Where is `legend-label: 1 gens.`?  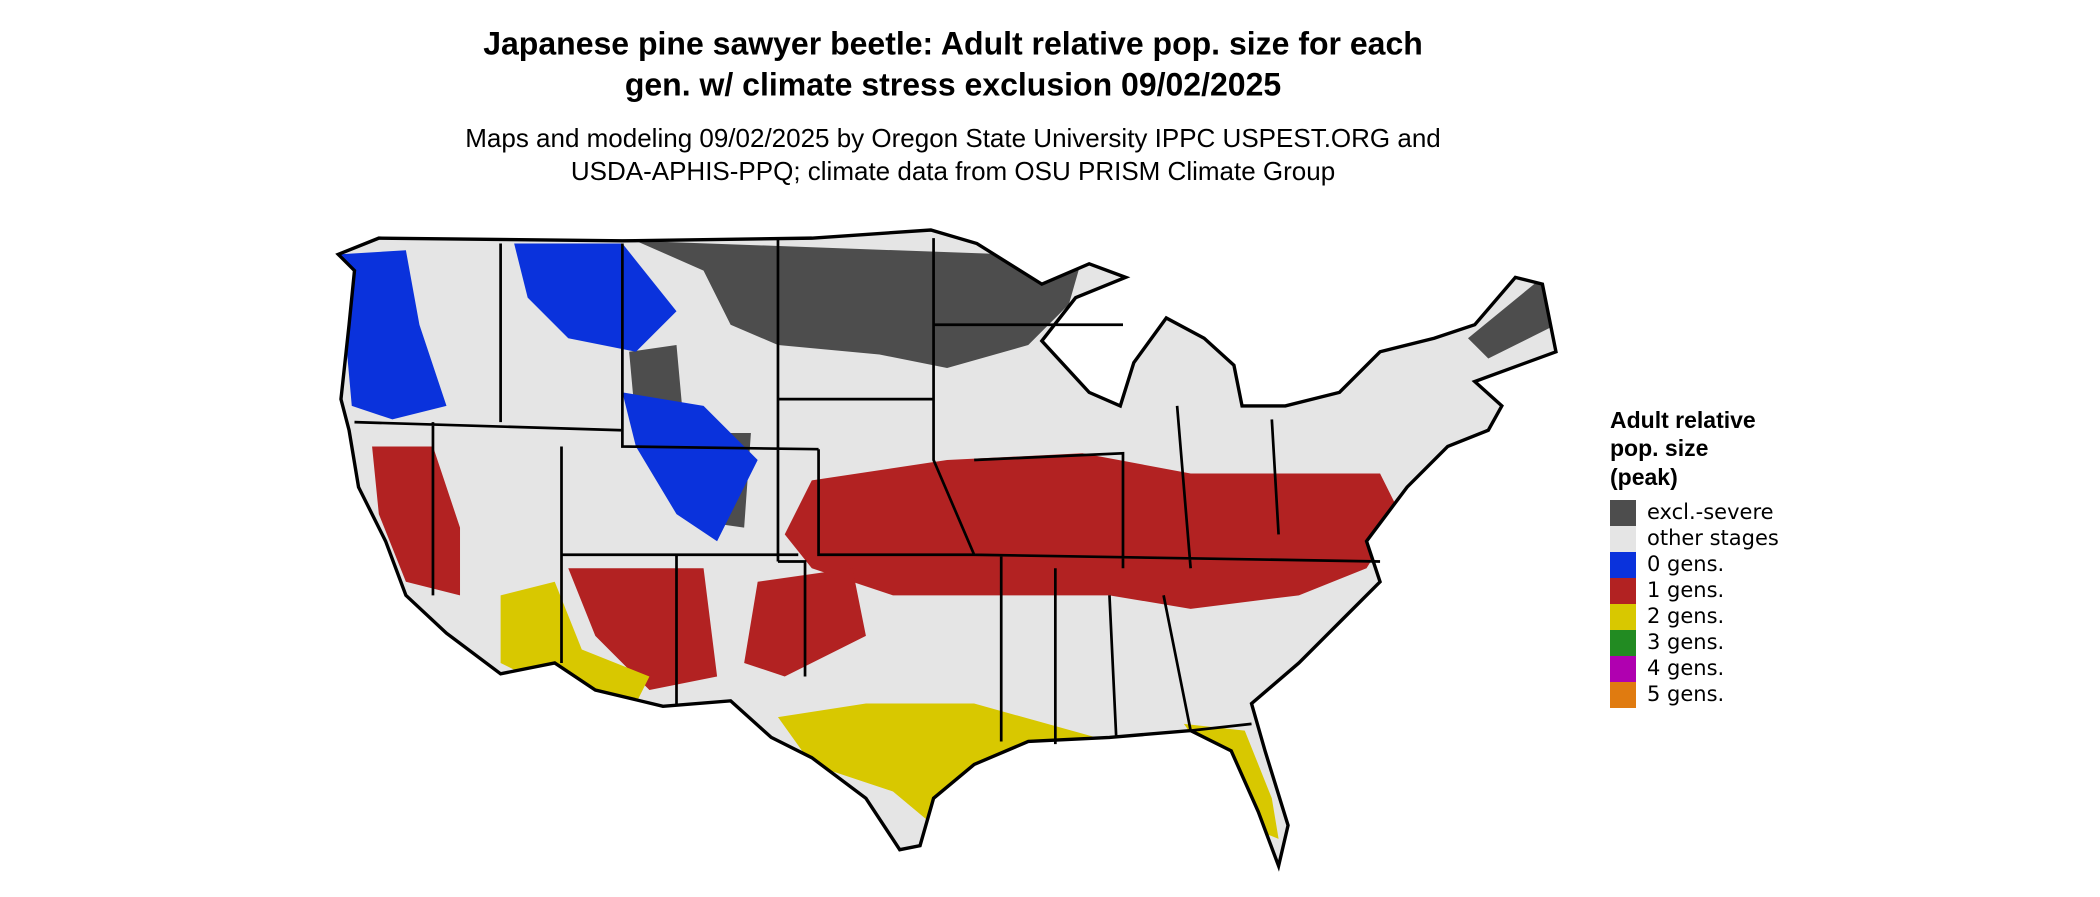
legend-label: 1 gens. is located at coordinates (1685, 590).